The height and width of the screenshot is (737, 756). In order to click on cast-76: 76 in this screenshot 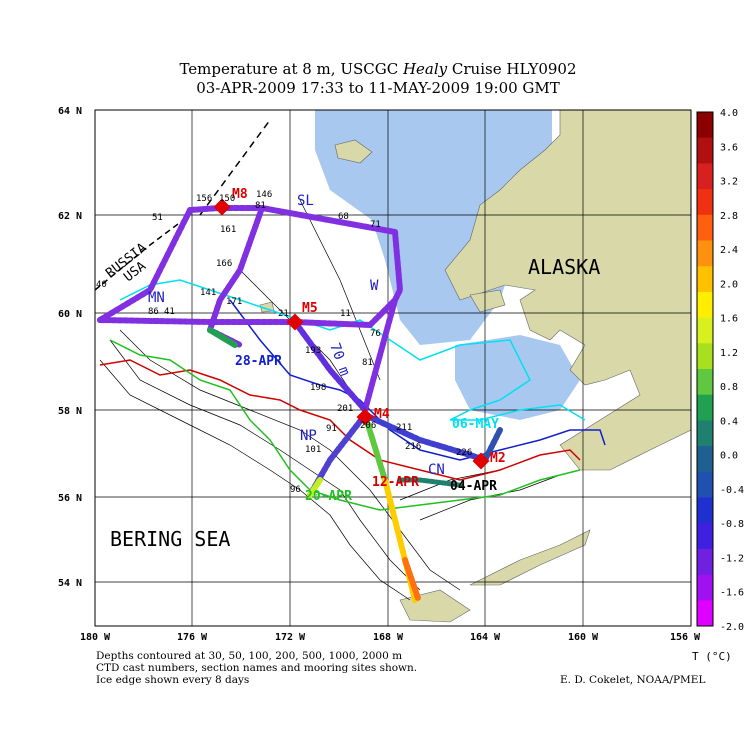, I will do `click(375, 334)`.